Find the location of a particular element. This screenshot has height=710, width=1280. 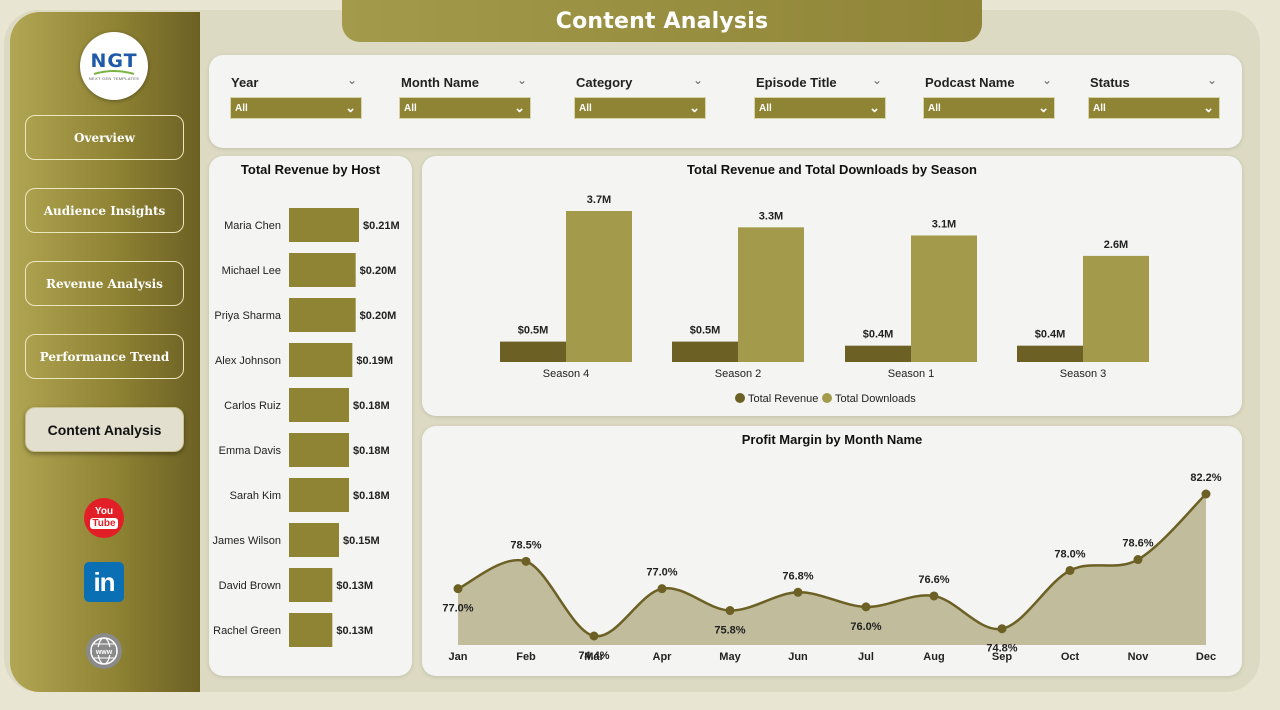

page-title-bar: Content Analysis is located at coordinates (662, 21).